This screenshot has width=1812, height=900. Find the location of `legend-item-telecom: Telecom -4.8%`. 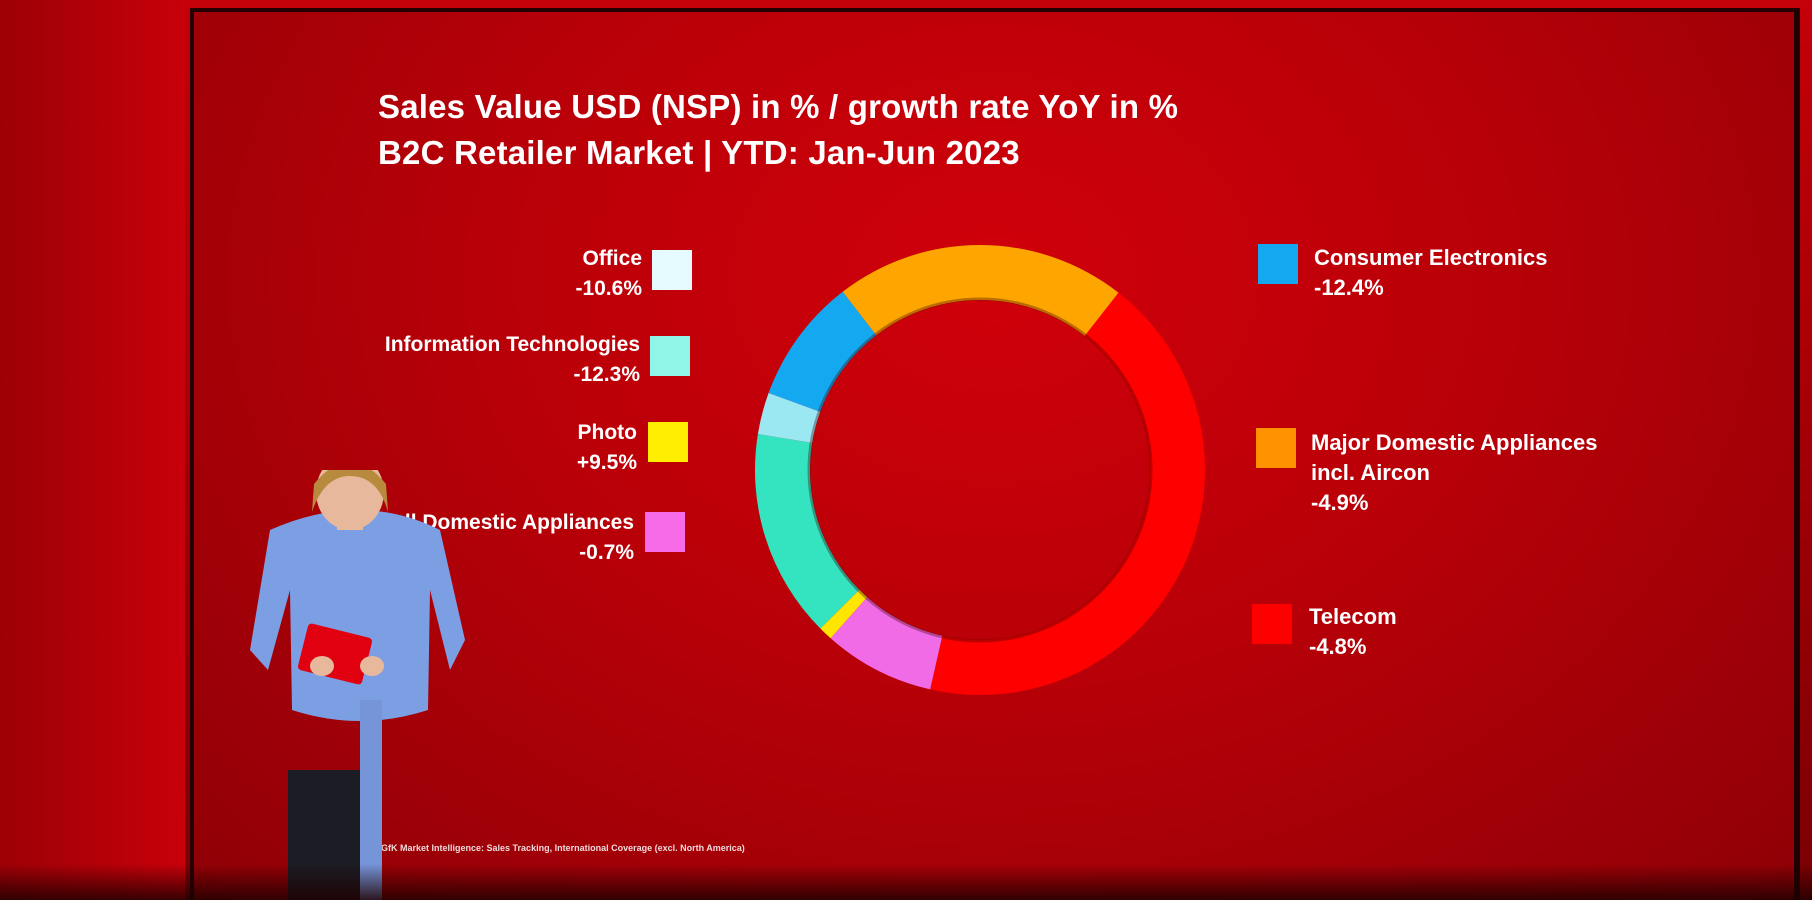

legend-item-telecom: Telecom -4.8% is located at coordinates (1353, 632).